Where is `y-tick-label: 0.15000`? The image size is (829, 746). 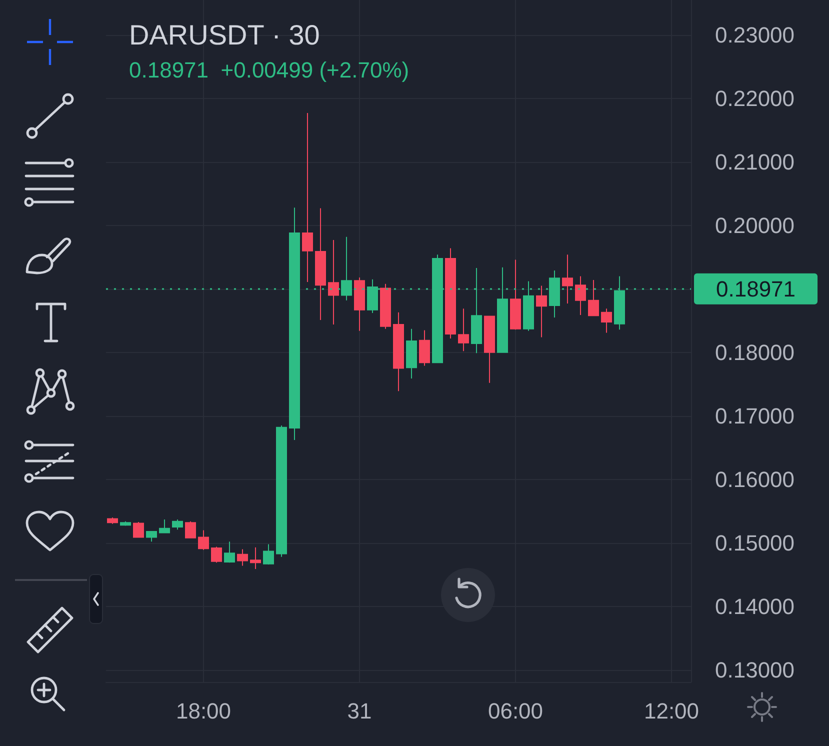 y-tick-label: 0.15000 is located at coordinates (755, 543).